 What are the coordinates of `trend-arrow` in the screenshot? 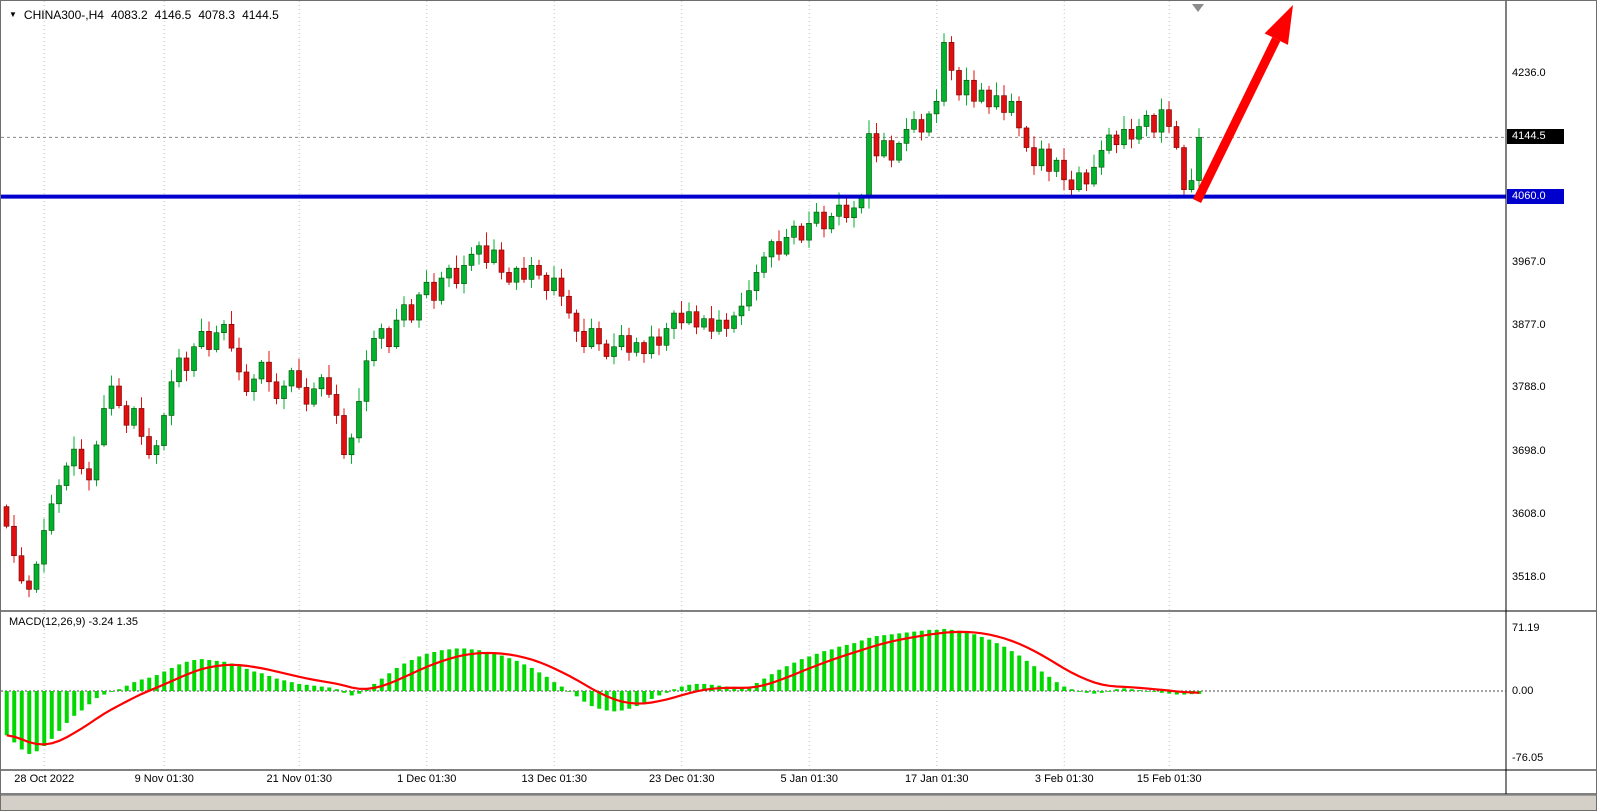 It's located at (1242, 104).